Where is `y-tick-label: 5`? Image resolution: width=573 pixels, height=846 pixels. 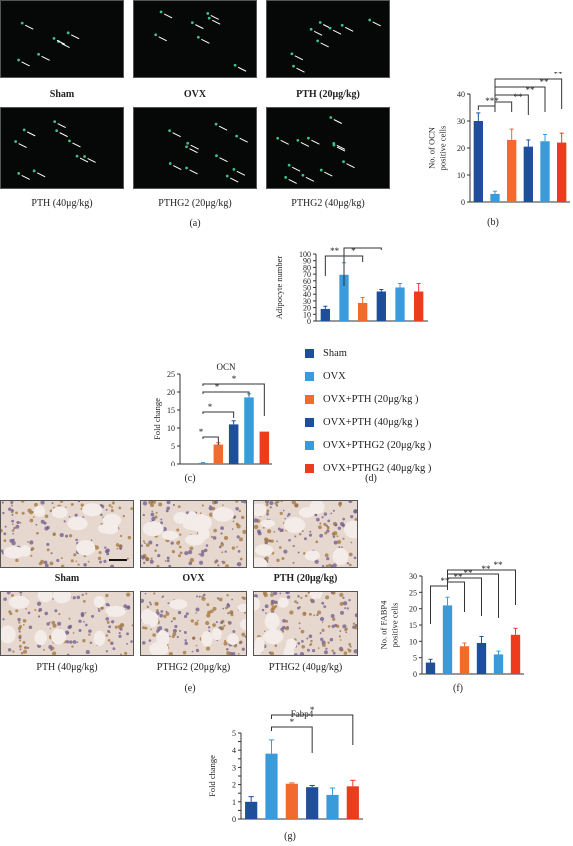
y-tick-label: 5 is located at coordinates (173, 446).